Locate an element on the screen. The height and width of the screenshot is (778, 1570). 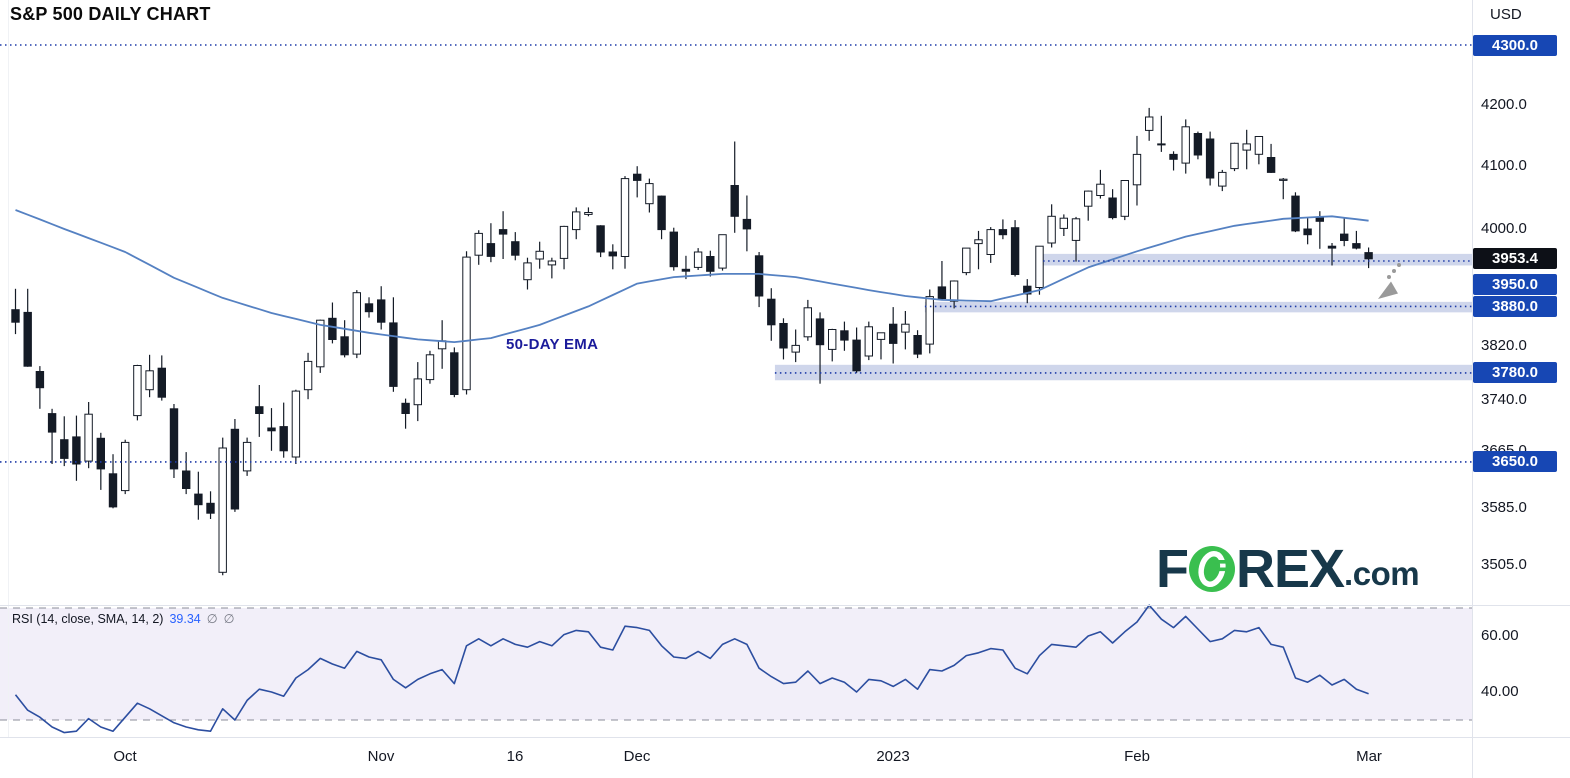
price-axis-label: 3740.0 is located at coordinates (1504, 399).